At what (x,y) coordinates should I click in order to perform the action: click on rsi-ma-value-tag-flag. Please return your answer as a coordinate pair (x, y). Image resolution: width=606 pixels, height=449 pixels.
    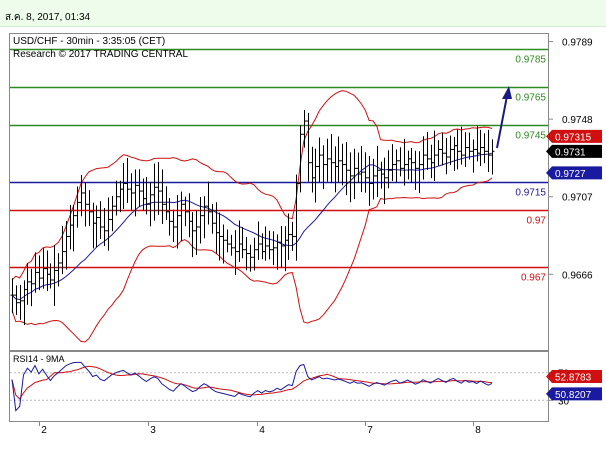
    Looking at the image, I should click on (574, 377).